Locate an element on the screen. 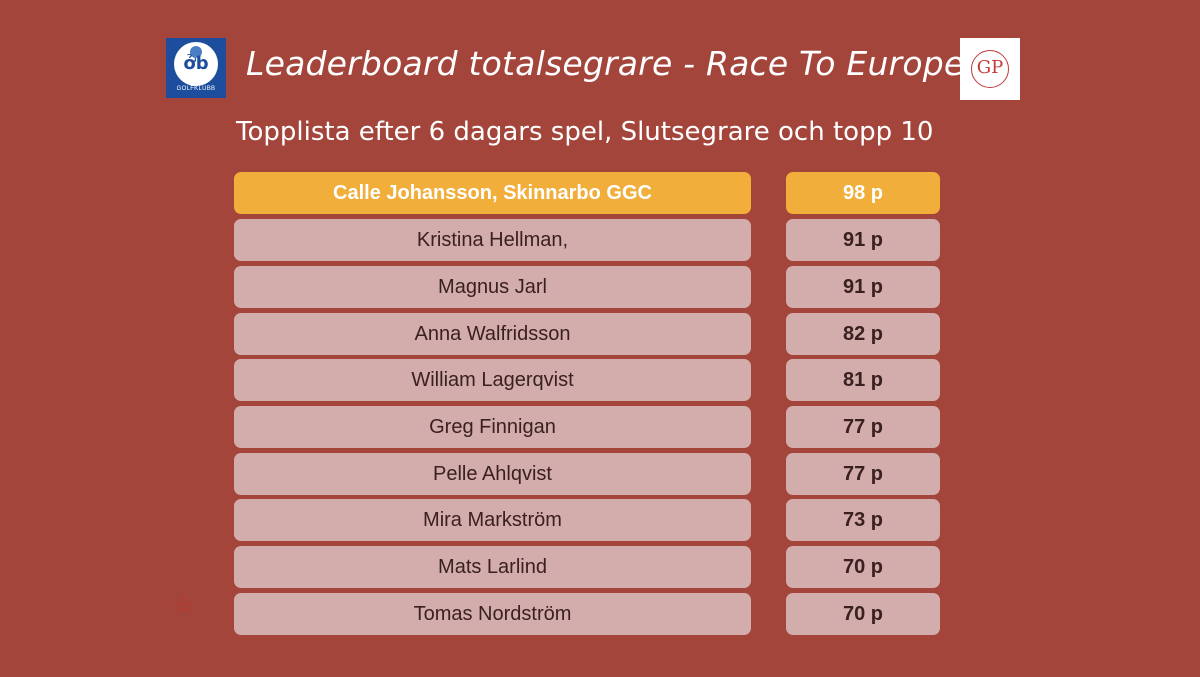 The height and width of the screenshot is (677, 1200). leaderboard-name: Calle Johansson, Skinnarbo GGC is located at coordinates (492, 193).